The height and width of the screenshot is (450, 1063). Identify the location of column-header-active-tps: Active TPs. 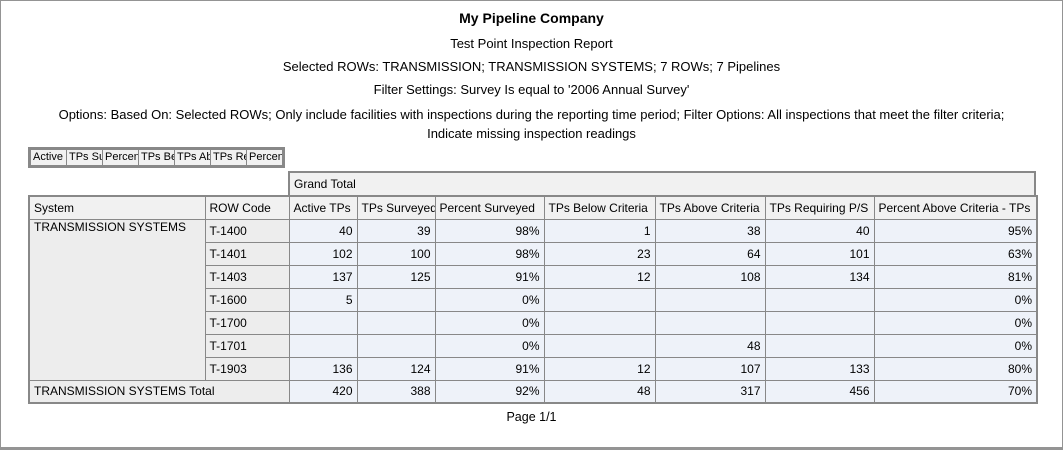
(323, 207).